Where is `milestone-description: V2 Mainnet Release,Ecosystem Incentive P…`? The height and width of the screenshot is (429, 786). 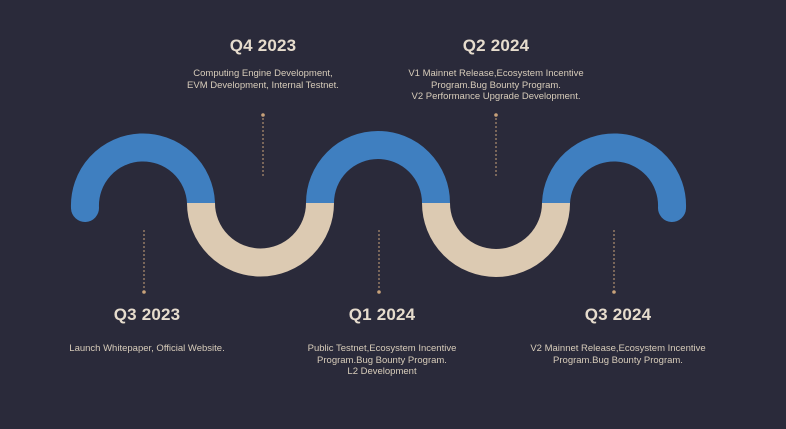
milestone-description: V2 Mainnet Release,Ecosystem Incentive P… is located at coordinates (618, 354).